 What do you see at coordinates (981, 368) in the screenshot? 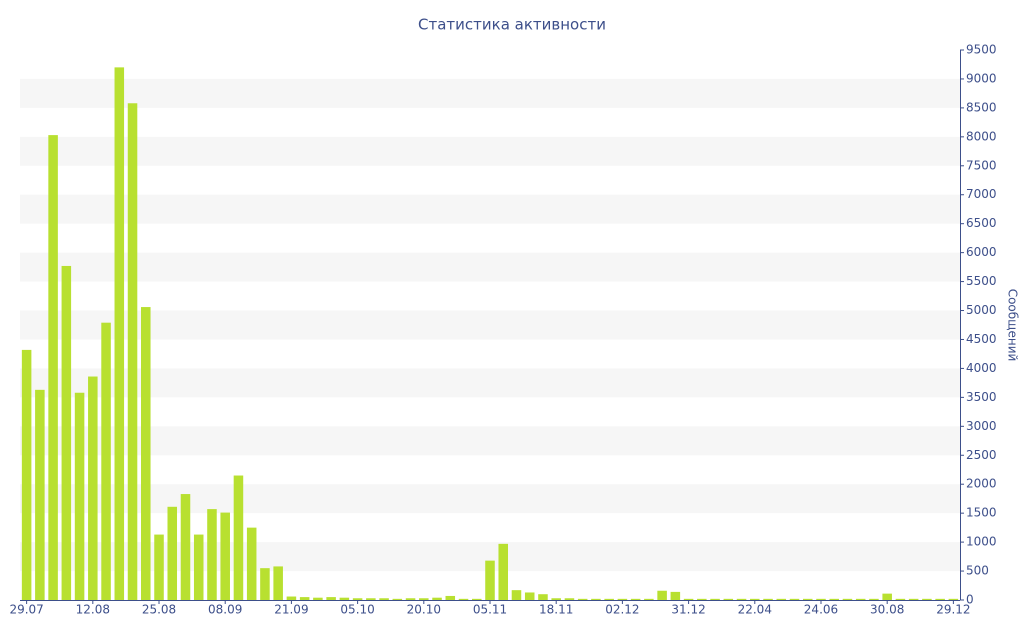
I see `y-tick-label: 4000` at bounding box center [981, 368].